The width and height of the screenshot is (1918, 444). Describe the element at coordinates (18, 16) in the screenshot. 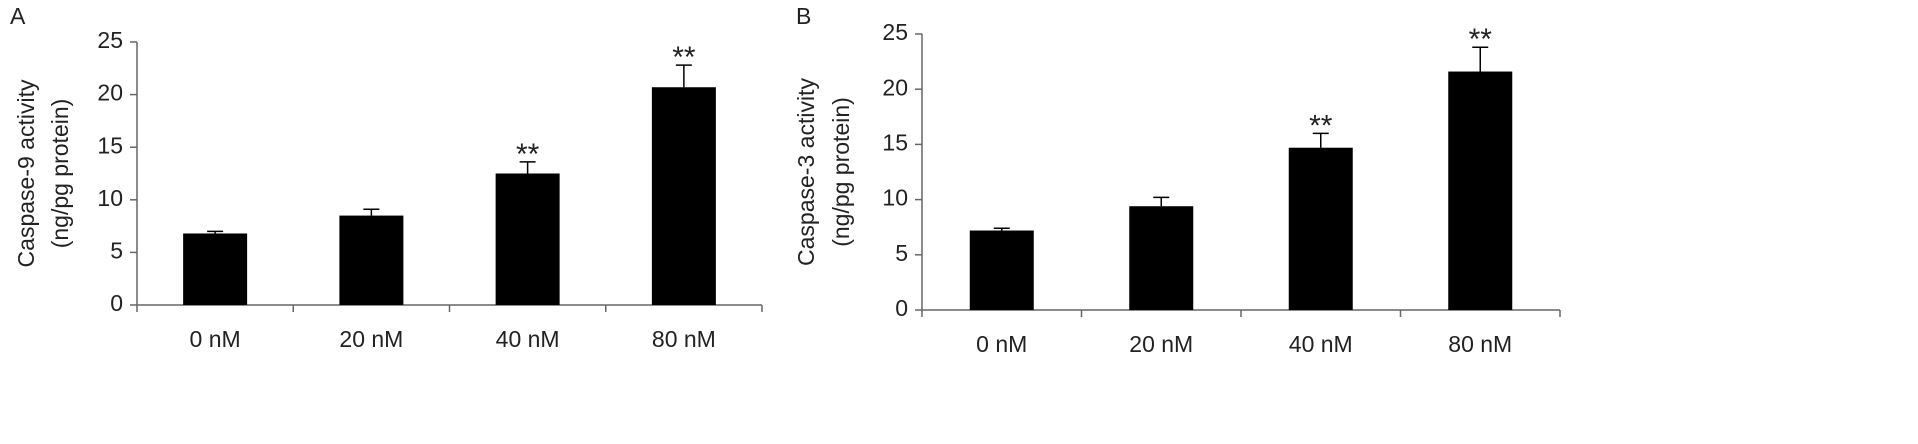

I see `panel-label: A` at that location.